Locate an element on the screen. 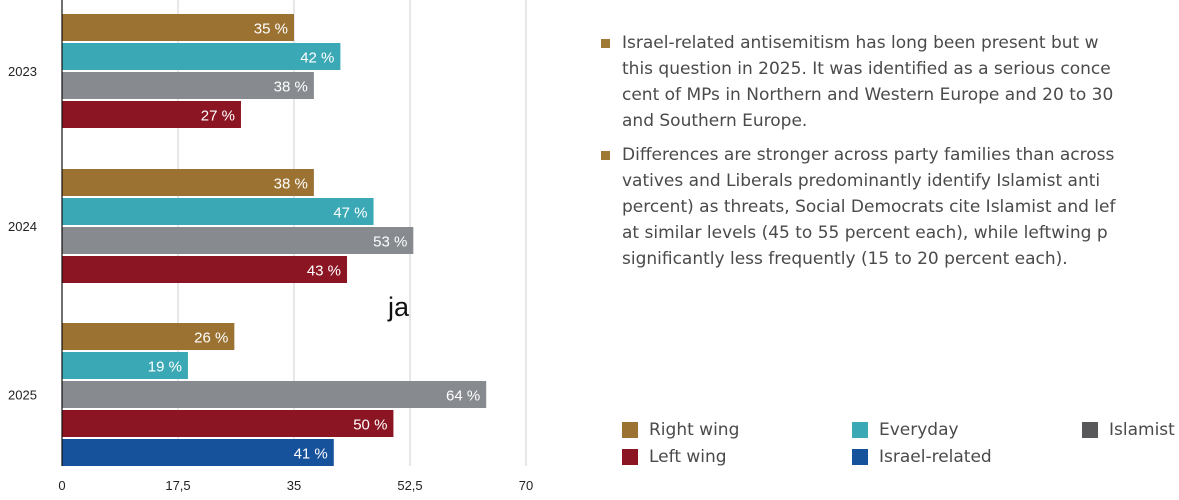  legend-label: Israel-related is located at coordinates (935, 457).